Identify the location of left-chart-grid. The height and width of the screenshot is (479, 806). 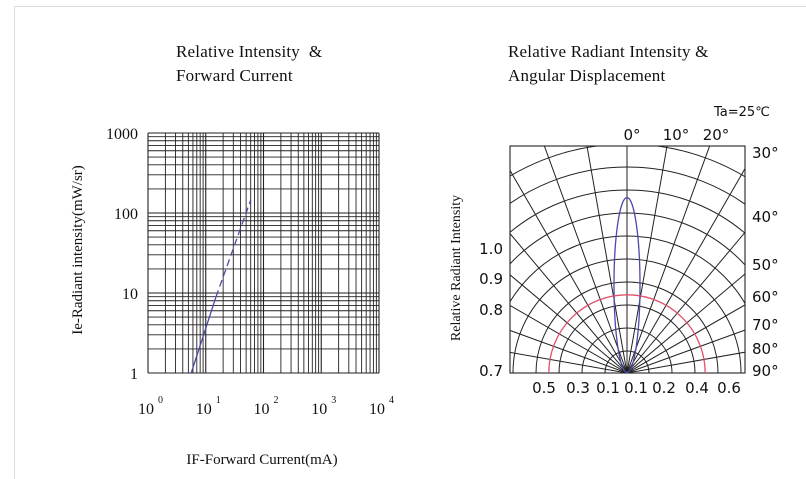
(263, 253).